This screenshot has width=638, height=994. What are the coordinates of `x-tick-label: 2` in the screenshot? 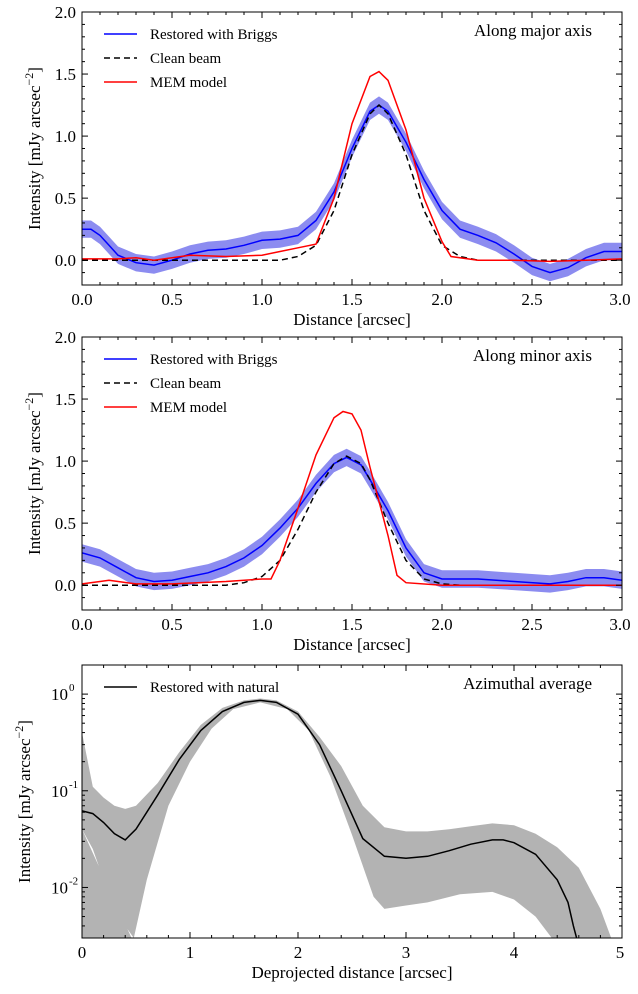 It's located at (298, 952).